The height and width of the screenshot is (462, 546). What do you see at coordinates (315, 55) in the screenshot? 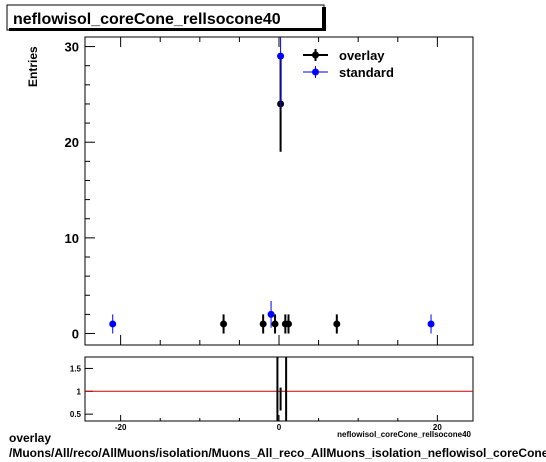
I see `legend-overlay-marker` at bounding box center [315, 55].